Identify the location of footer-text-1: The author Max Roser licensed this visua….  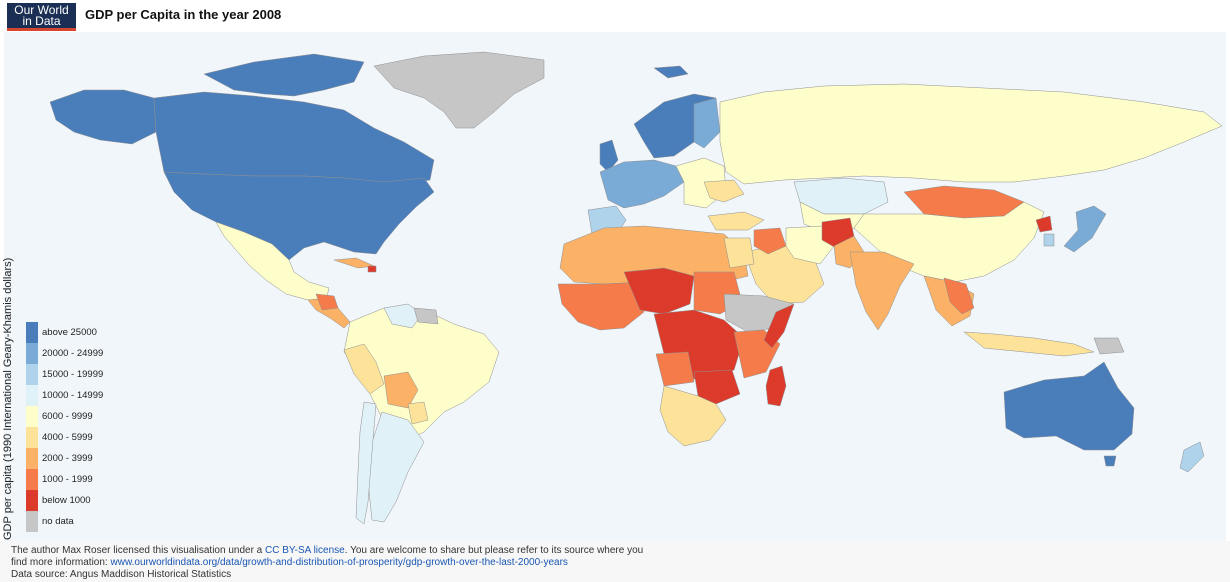
(138, 550).